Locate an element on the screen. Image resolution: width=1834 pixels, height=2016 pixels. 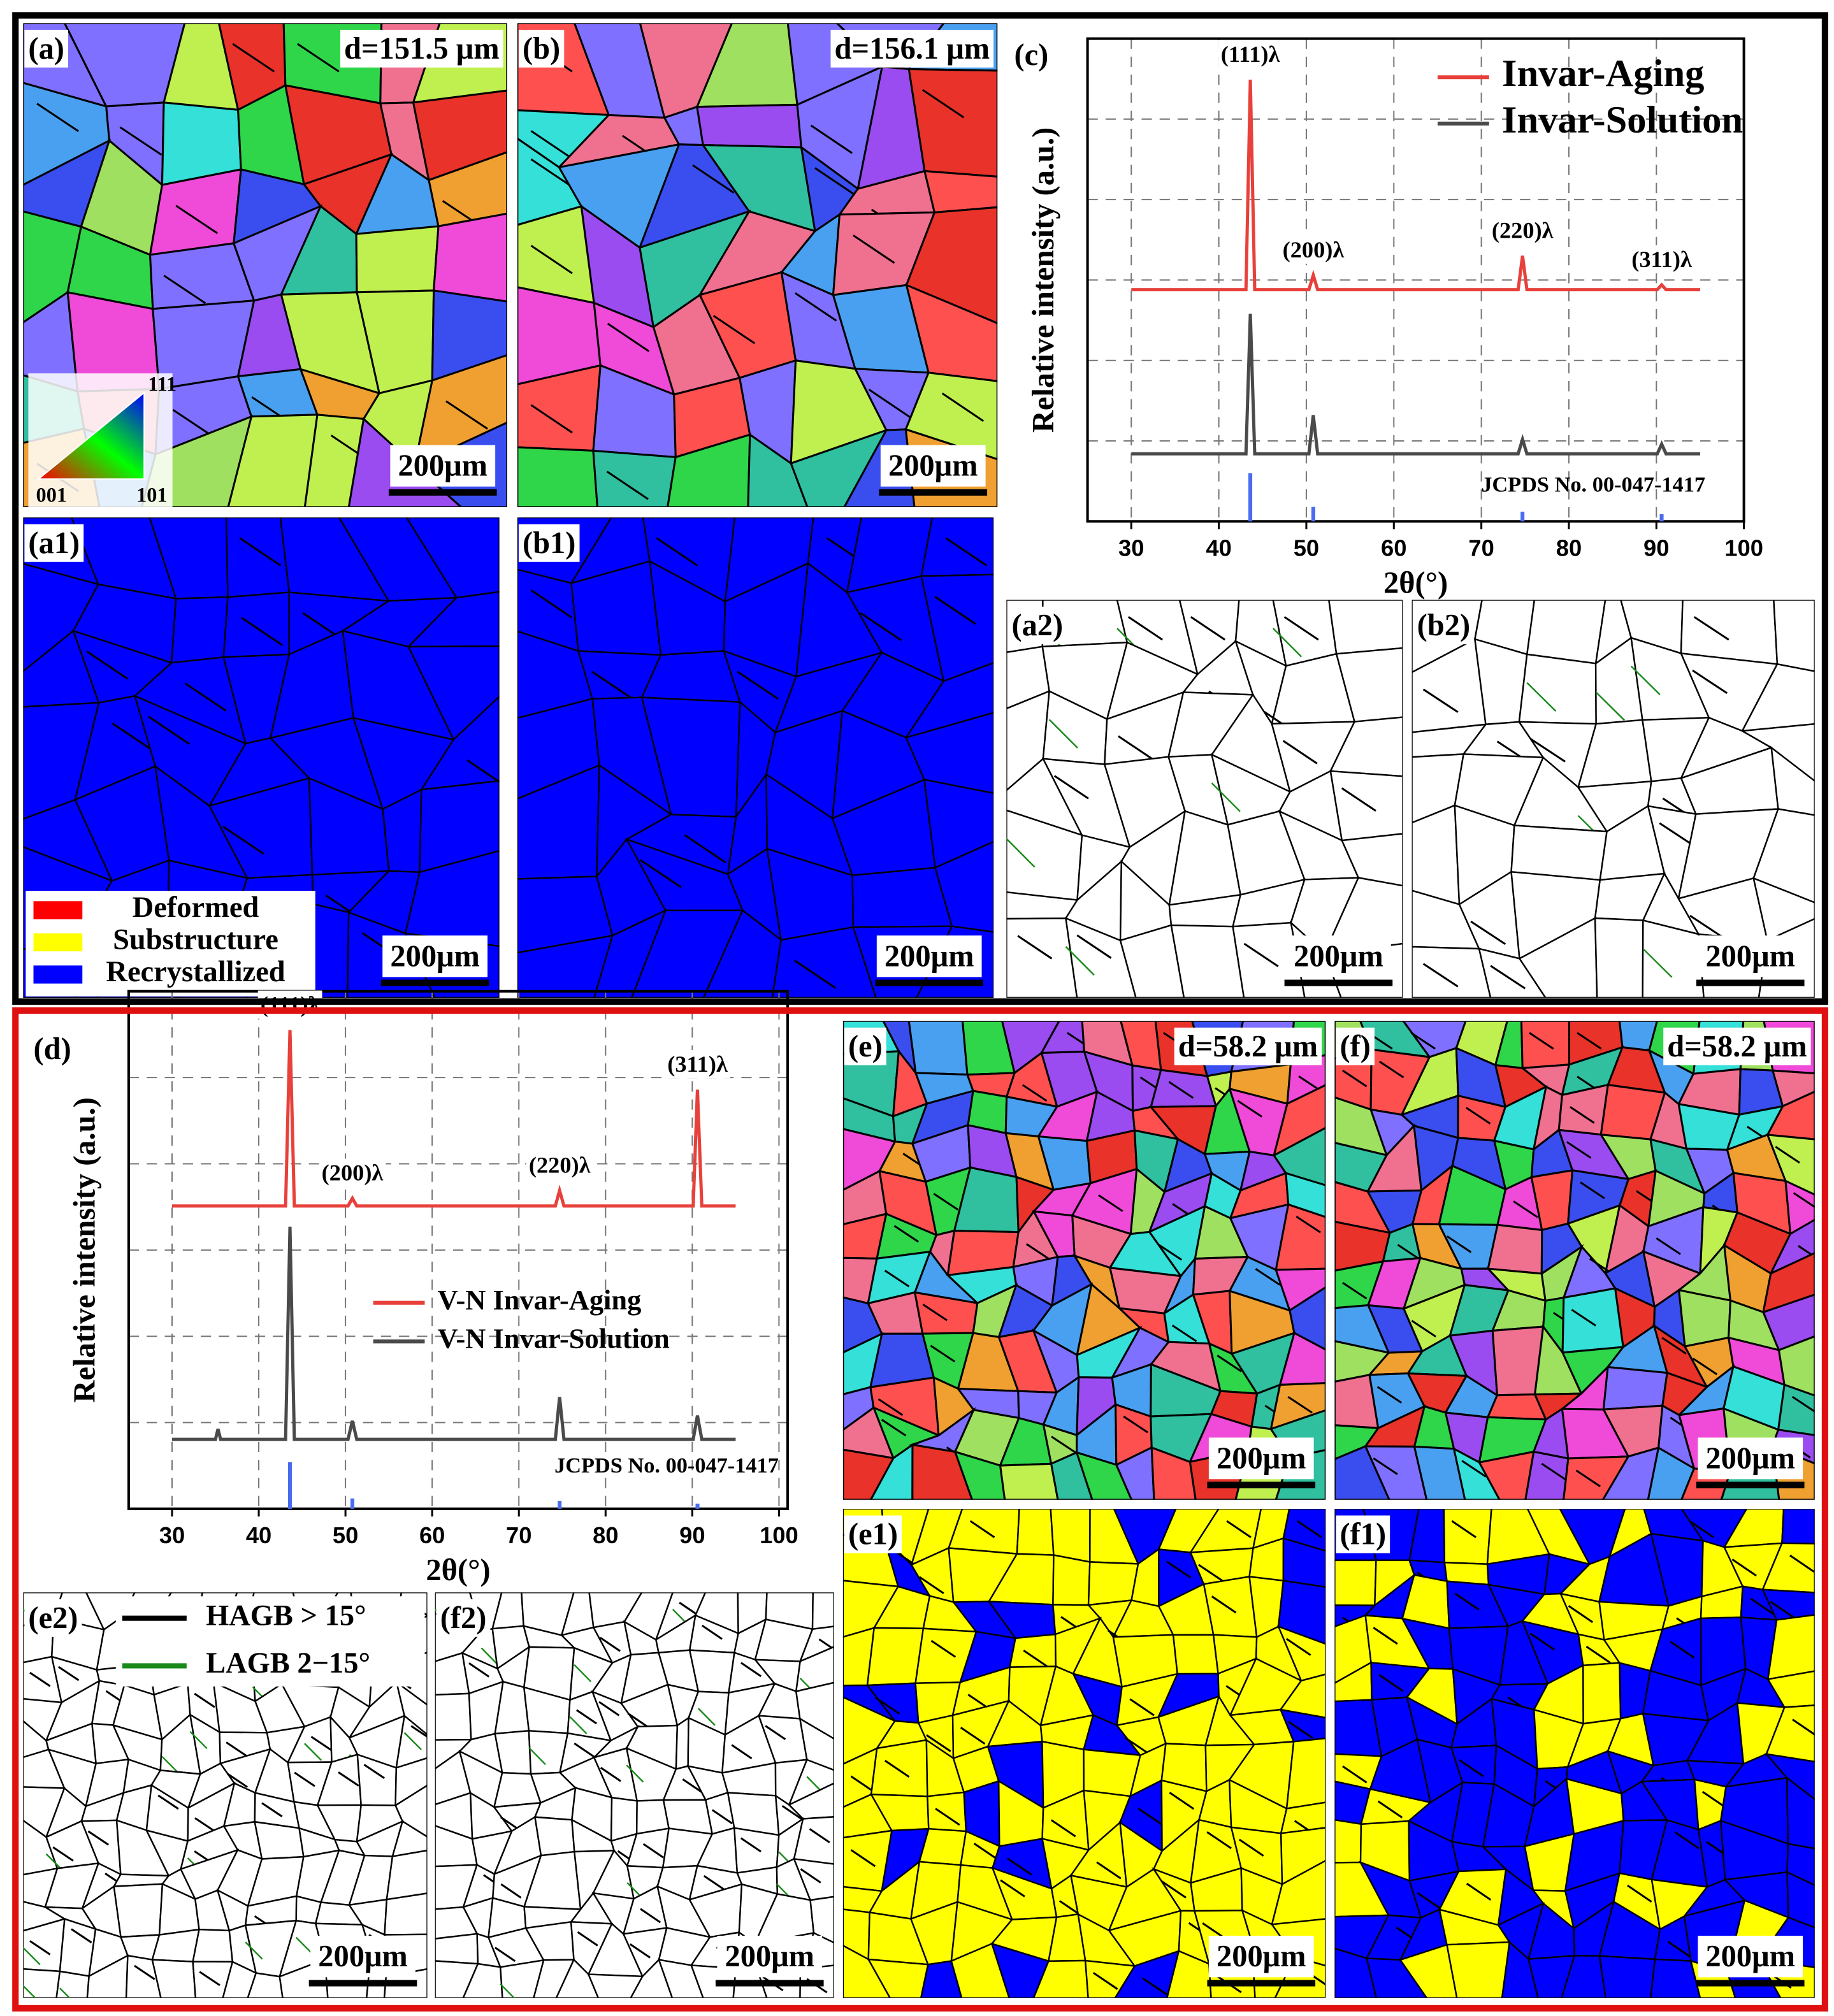
grain-size: d=156.1 μm is located at coordinates (913, 49).